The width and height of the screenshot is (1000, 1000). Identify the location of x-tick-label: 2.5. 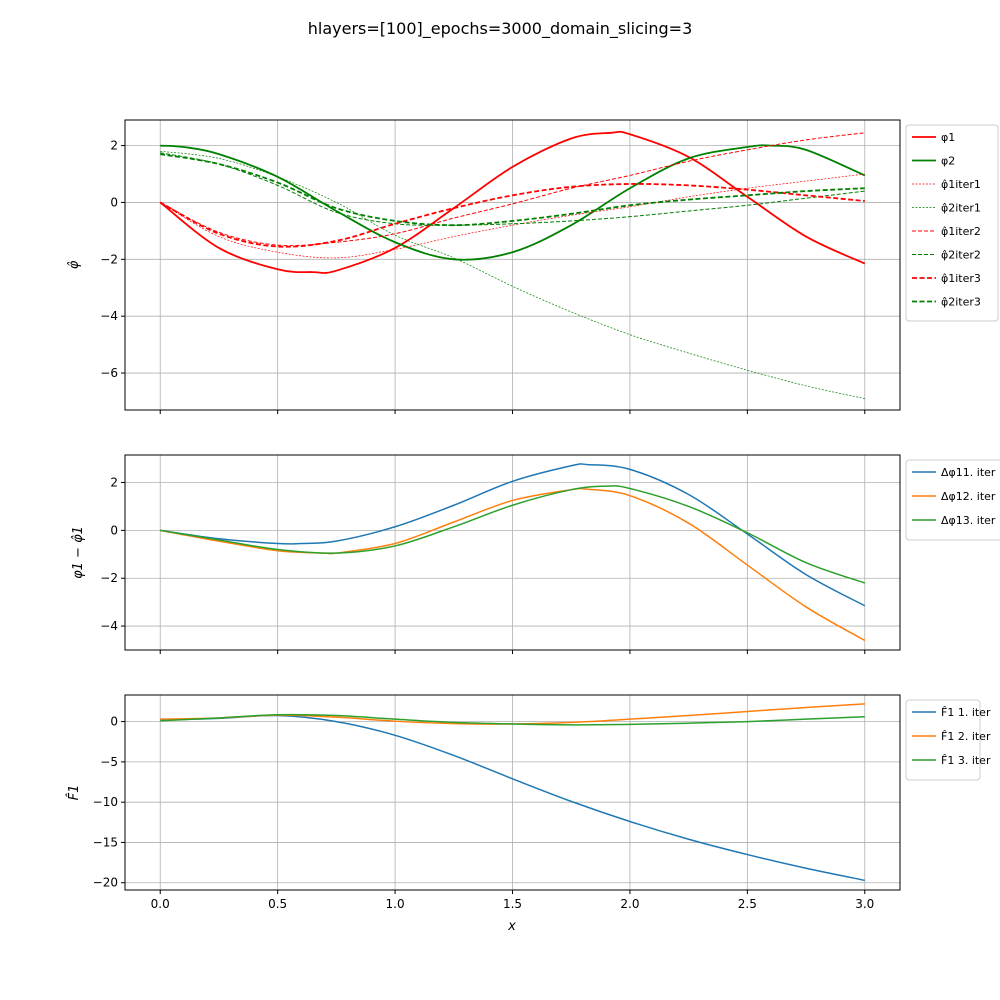
(747, 904).